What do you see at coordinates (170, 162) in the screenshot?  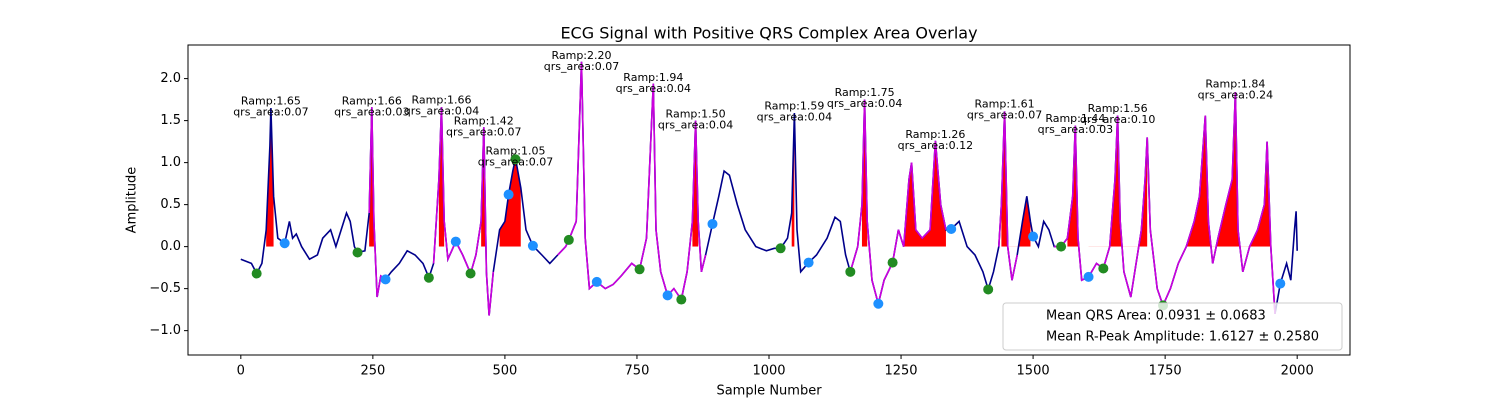 I see `y-tick-label: 1.0` at bounding box center [170, 162].